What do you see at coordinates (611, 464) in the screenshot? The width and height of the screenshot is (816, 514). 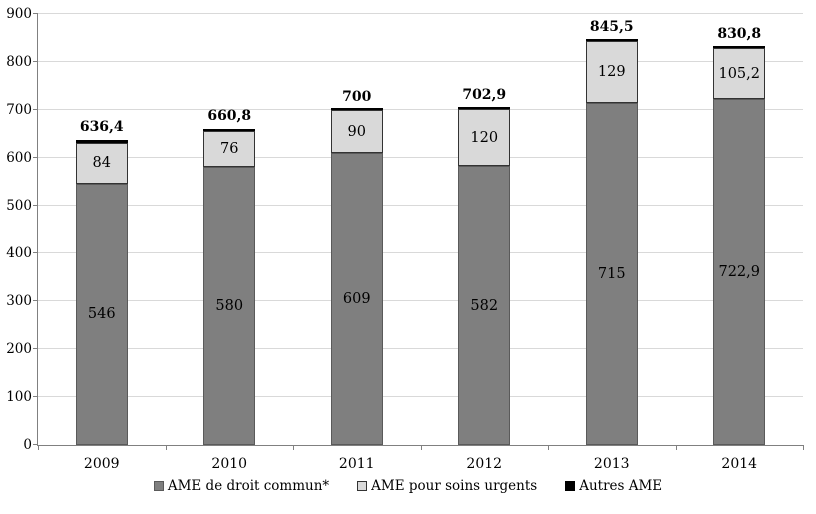 I see `x-axis-label: 2013` at bounding box center [611, 464].